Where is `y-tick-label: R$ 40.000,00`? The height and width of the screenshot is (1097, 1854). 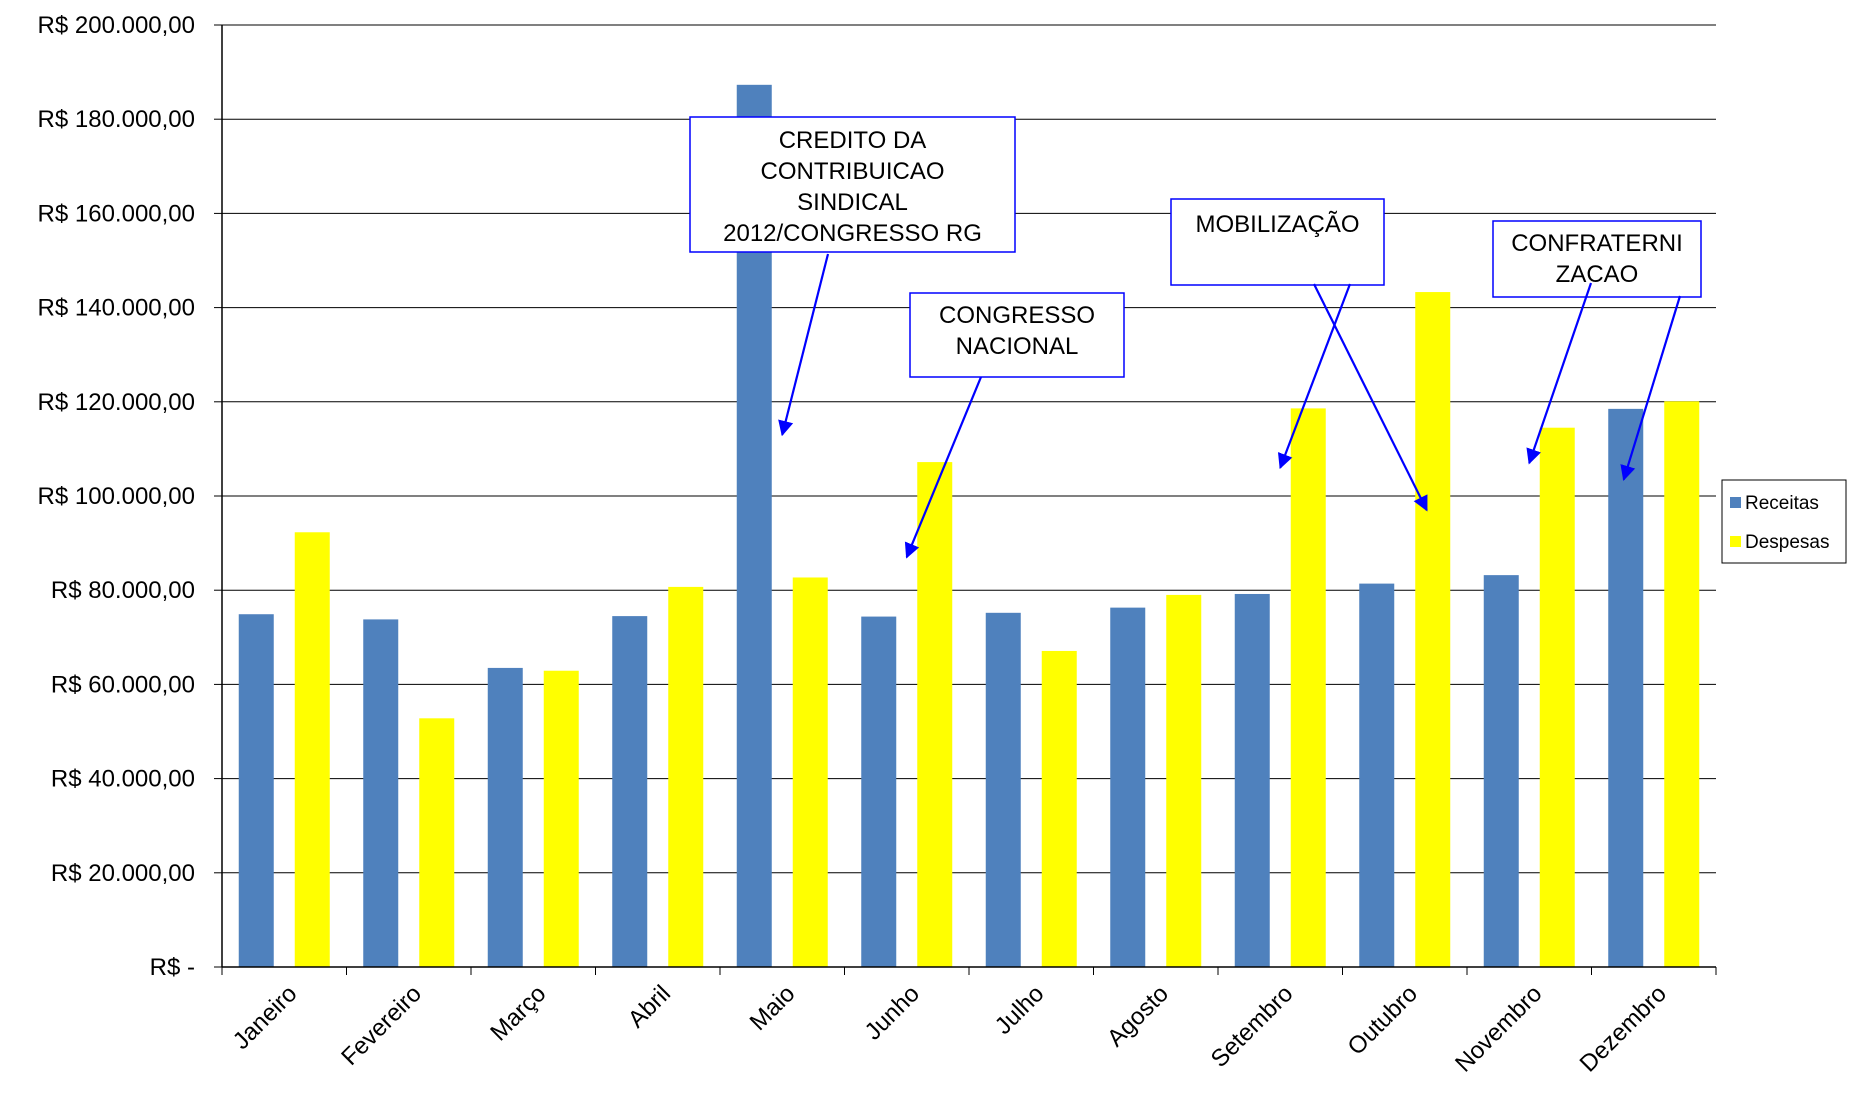 y-tick-label: R$ 40.000,00 is located at coordinates (123, 779).